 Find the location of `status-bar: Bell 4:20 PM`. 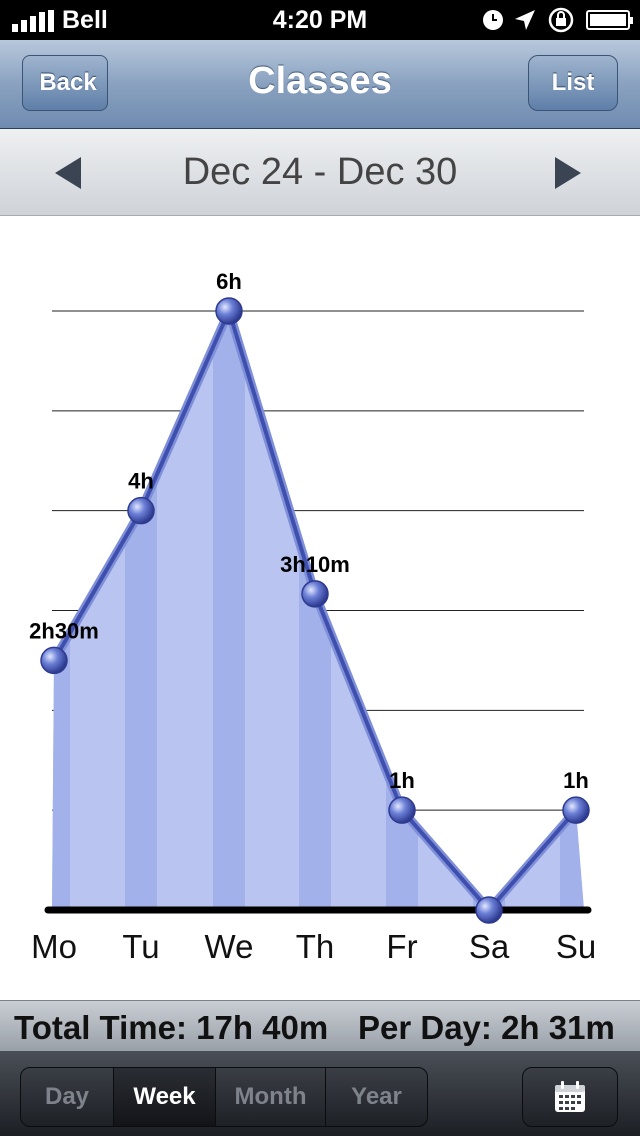

status-bar: Bell 4:20 PM is located at coordinates (320, 20).